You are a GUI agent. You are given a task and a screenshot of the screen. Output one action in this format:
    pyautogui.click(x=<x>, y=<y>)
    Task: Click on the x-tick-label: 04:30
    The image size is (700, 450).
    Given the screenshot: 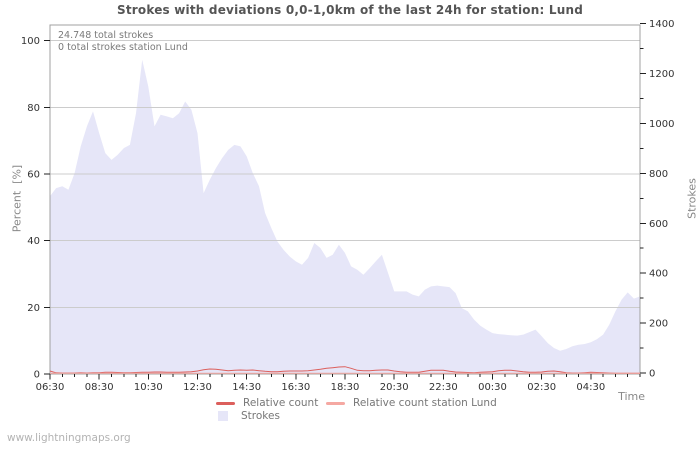 What is the action you would take?
    pyautogui.click(x=590, y=387)
    